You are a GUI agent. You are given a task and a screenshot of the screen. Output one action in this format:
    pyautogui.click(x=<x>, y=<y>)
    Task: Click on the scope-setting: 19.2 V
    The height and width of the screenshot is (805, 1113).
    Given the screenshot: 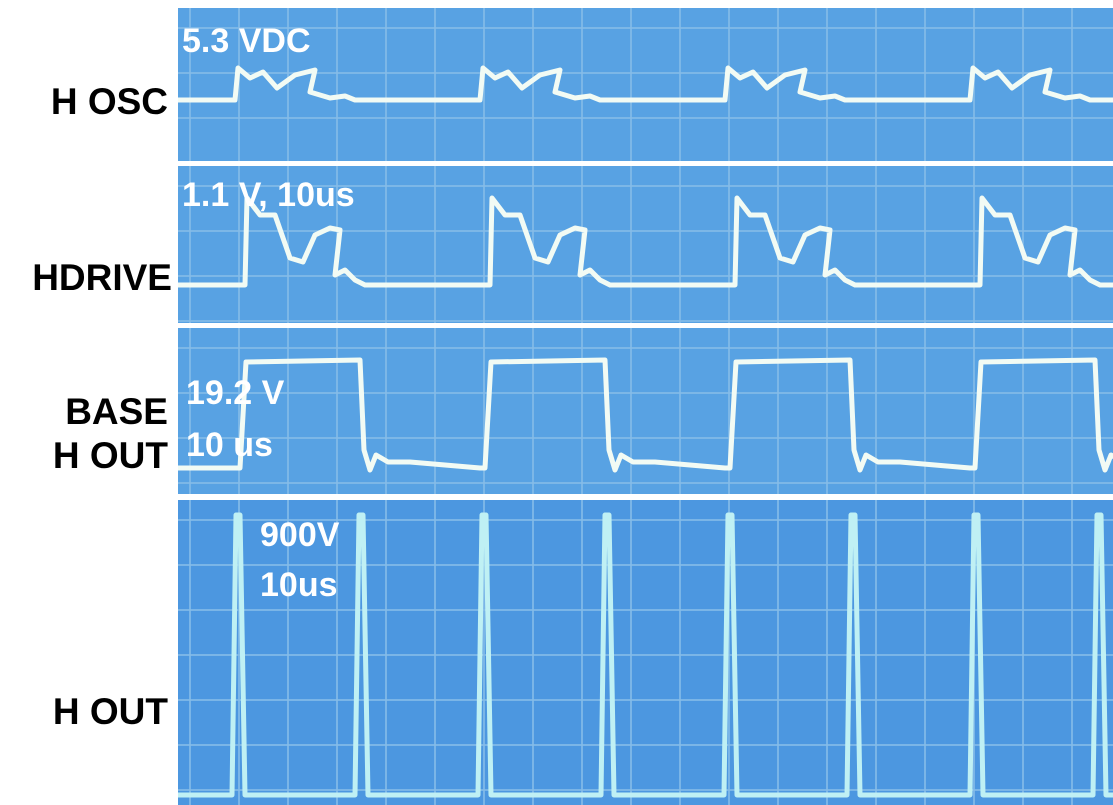 What is the action you would take?
    pyautogui.click(x=235, y=393)
    